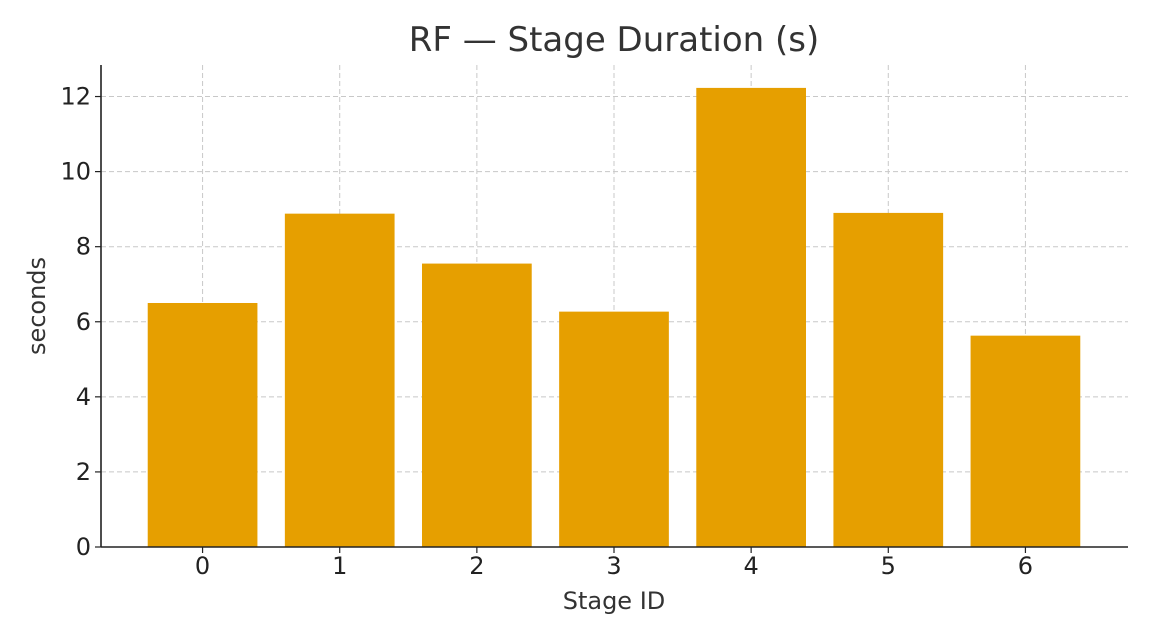 This screenshot has width=1152, height=640. What do you see at coordinates (614, 601) in the screenshot?
I see `x-axis-label: Stage ID` at bounding box center [614, 601].